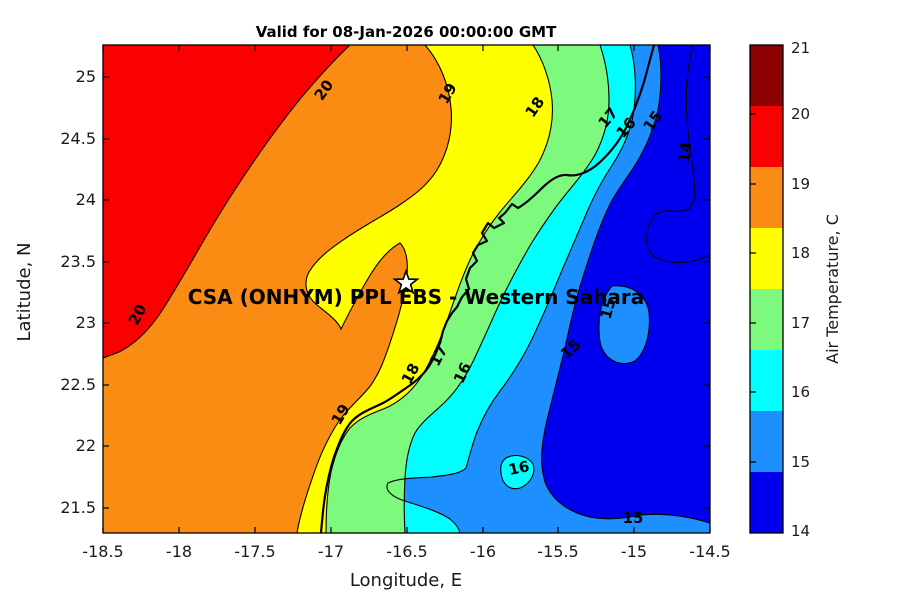  I want to click on x-tick-label: -15.5, so click(557, 551).